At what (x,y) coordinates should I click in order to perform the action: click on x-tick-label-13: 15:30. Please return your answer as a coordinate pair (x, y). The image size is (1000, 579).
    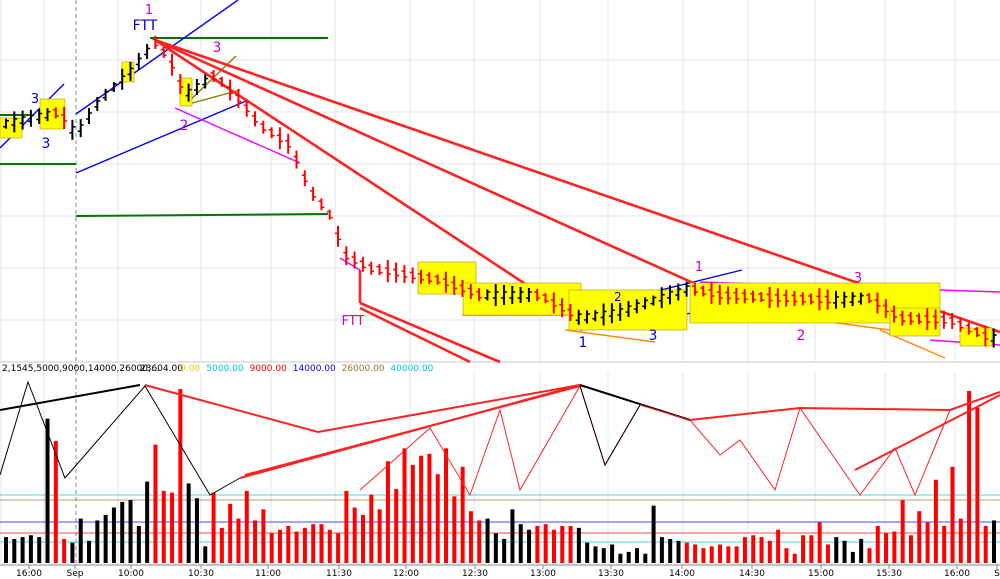
    Looking at the image, I should click on (889, 574).